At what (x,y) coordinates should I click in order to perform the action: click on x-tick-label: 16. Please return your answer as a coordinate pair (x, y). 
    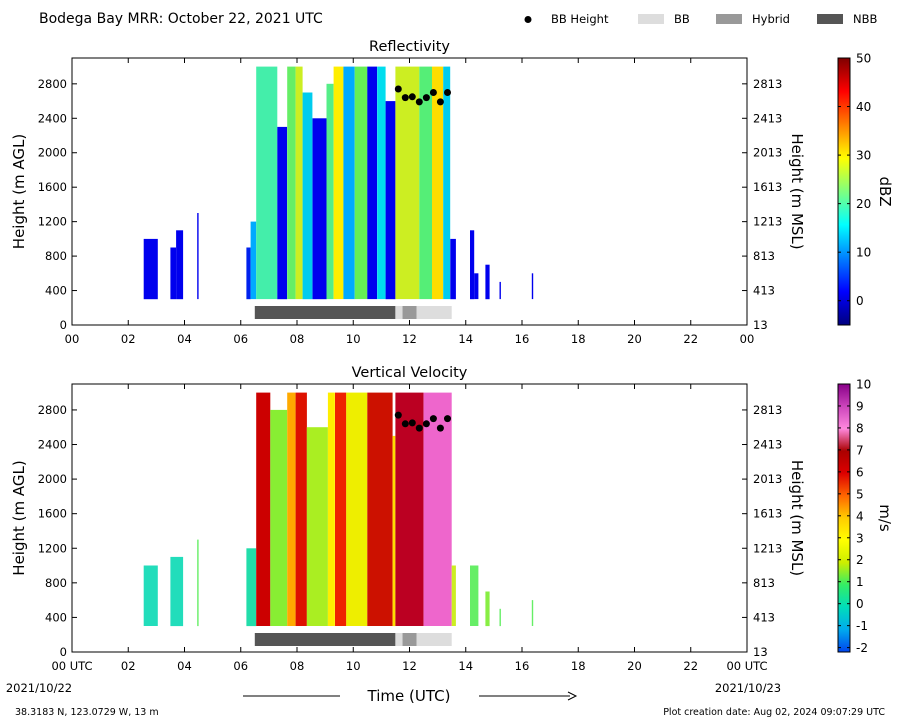
    Looking at the image, I should click on (522, 339).